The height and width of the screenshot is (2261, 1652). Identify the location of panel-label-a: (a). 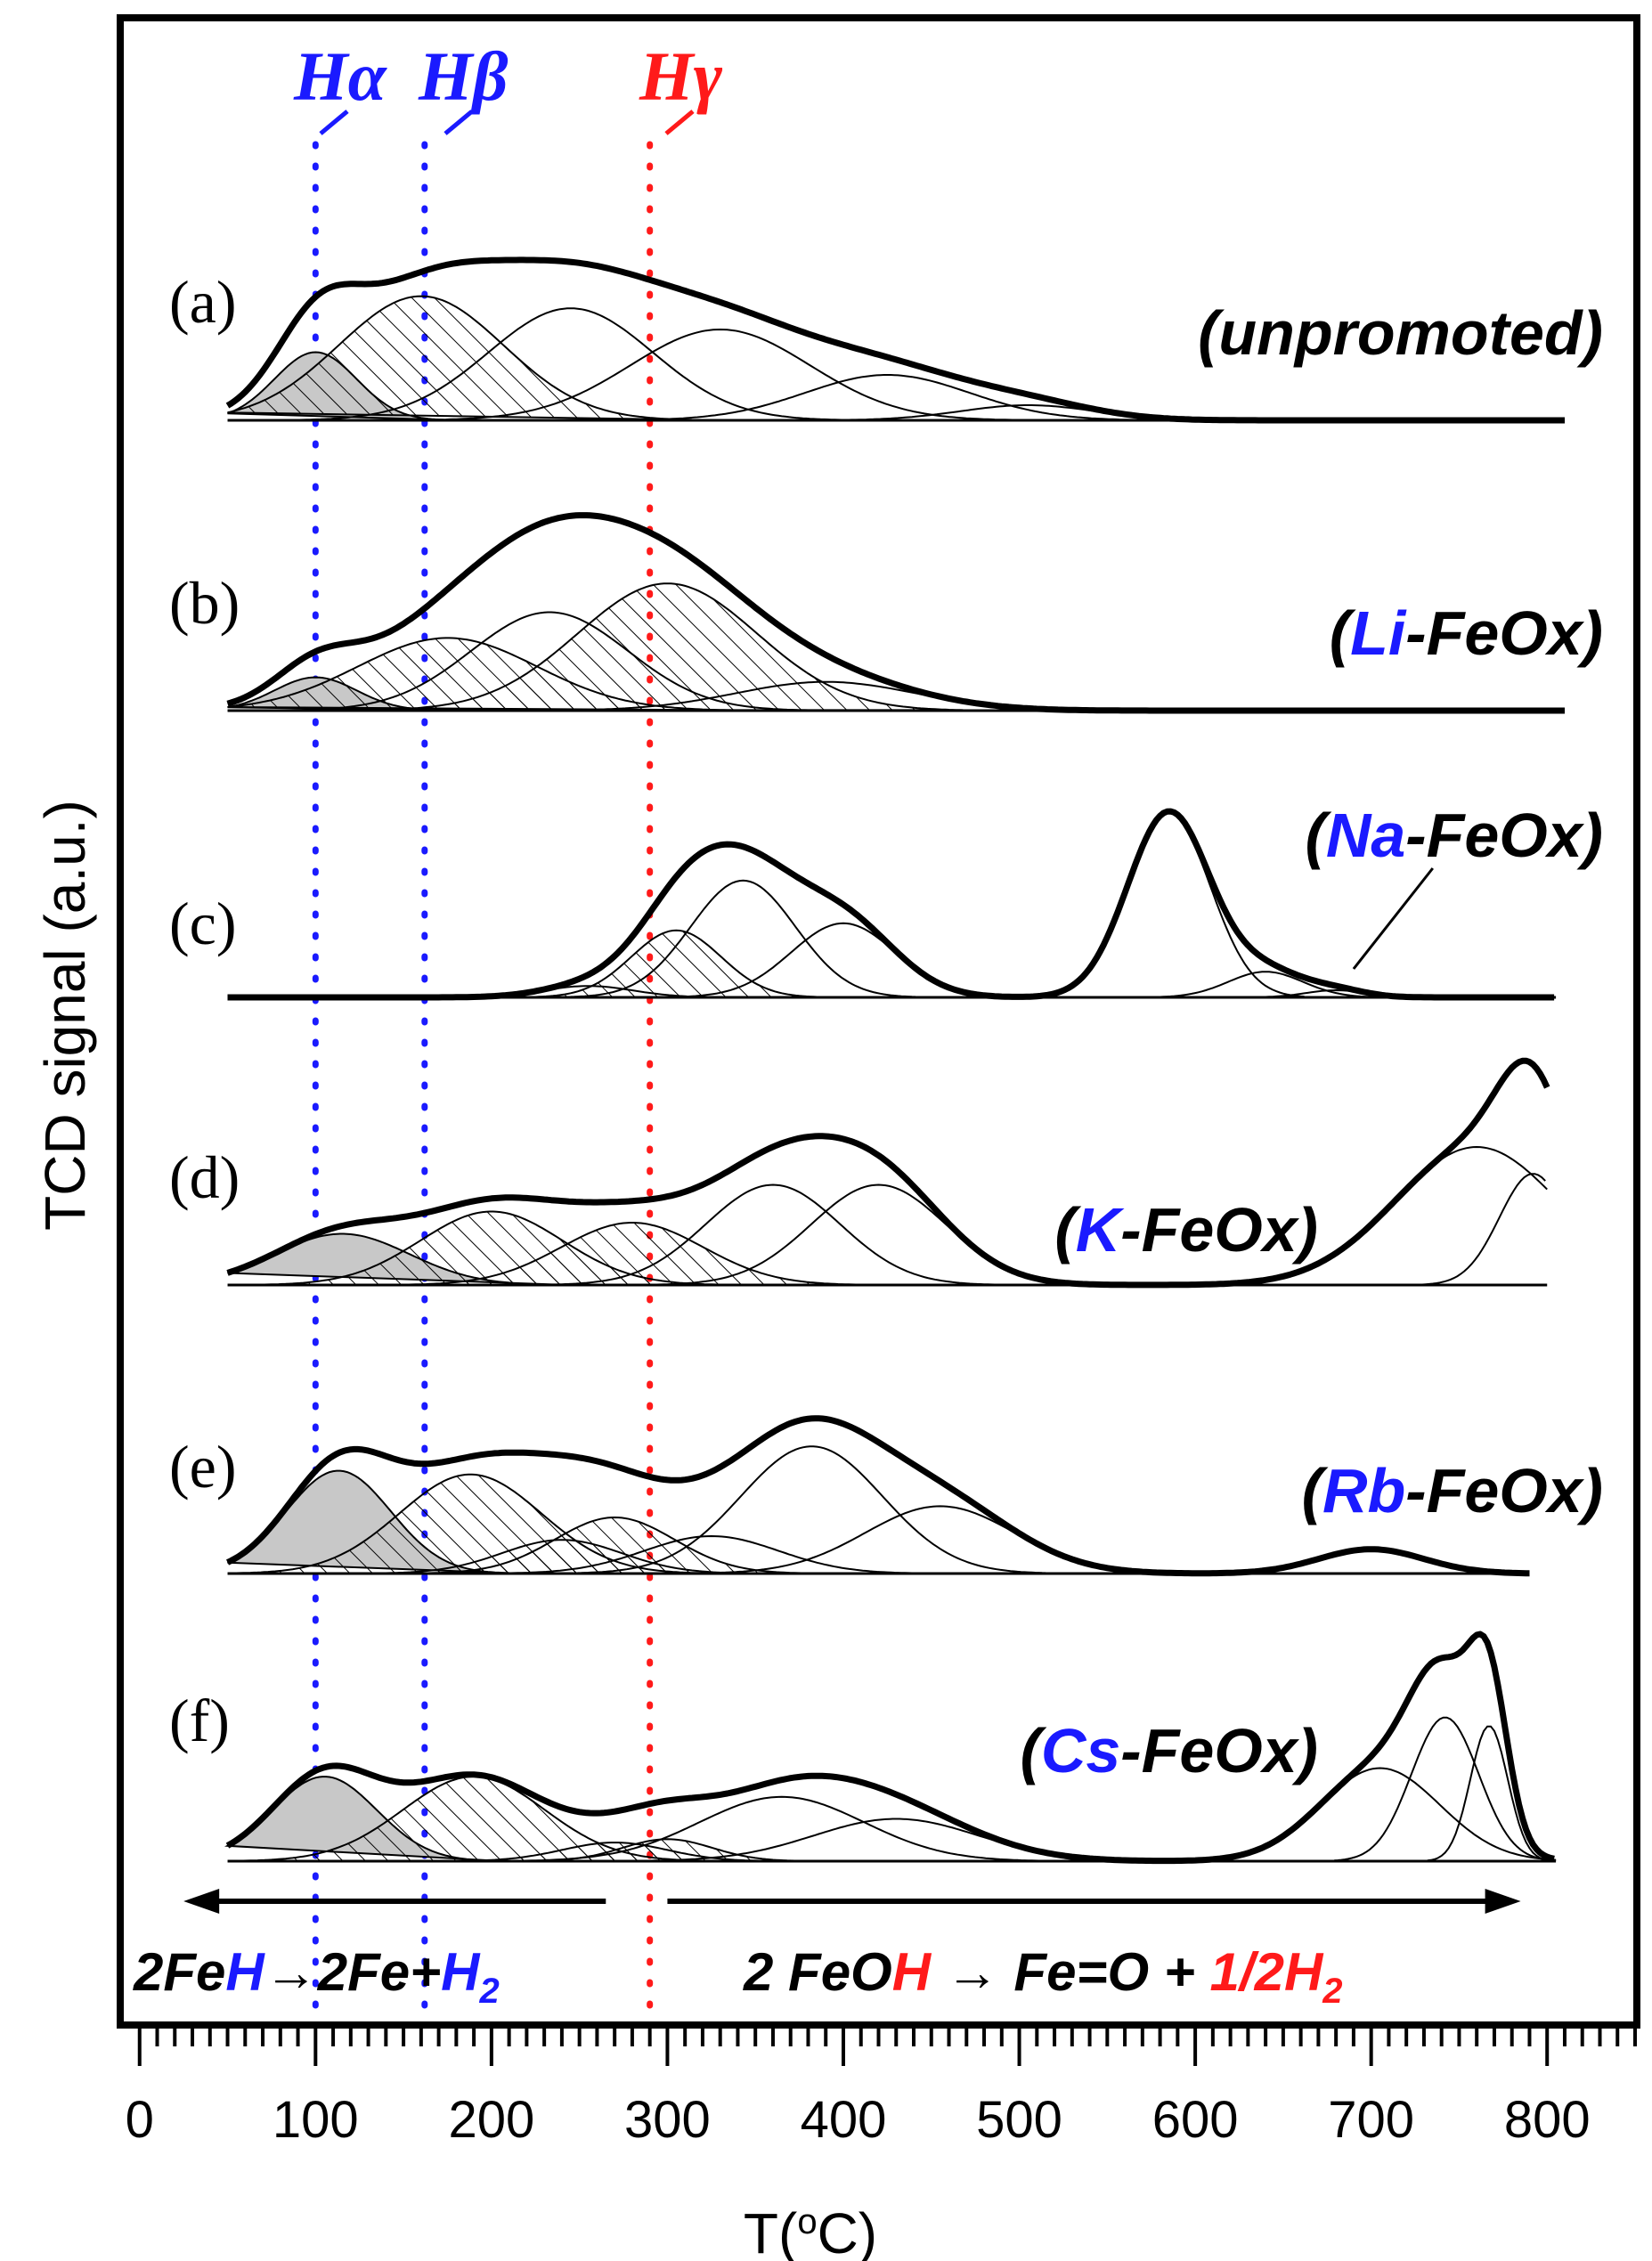
(202, 302).